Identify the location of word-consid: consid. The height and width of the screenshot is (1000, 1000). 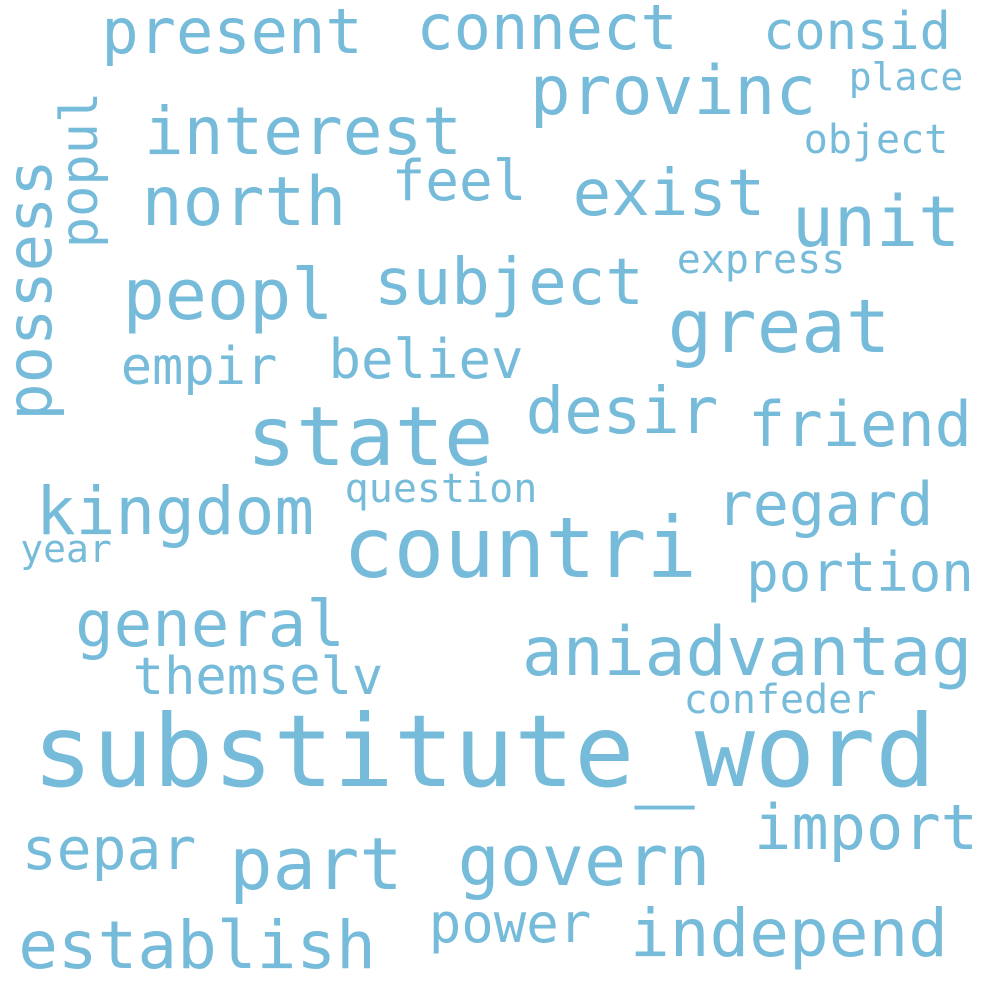
(857, 32).